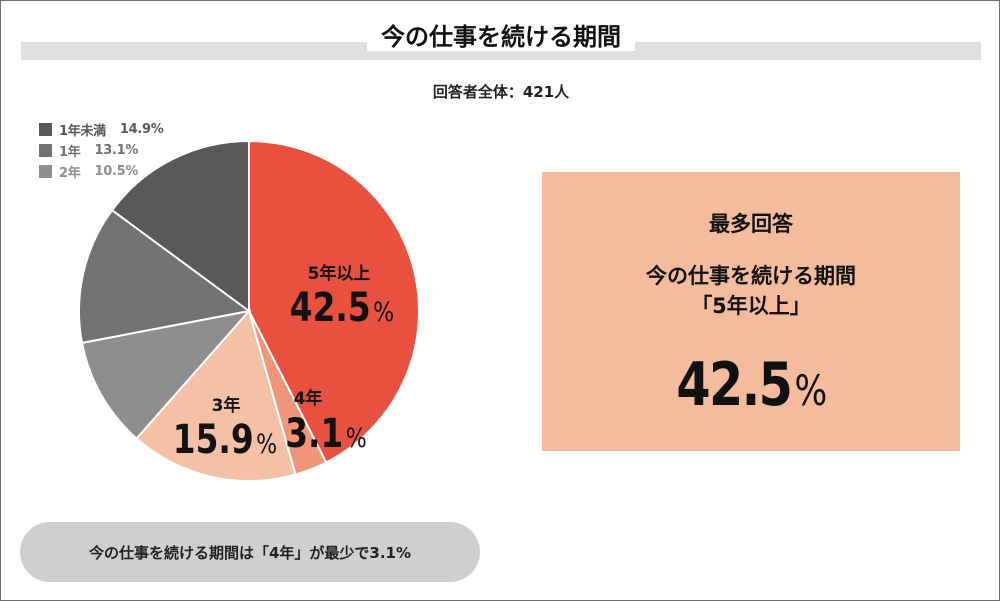 This screenshot has width=1000, height=601. I want to click on legend-item: 1年 13.1%, so click(101, 150).